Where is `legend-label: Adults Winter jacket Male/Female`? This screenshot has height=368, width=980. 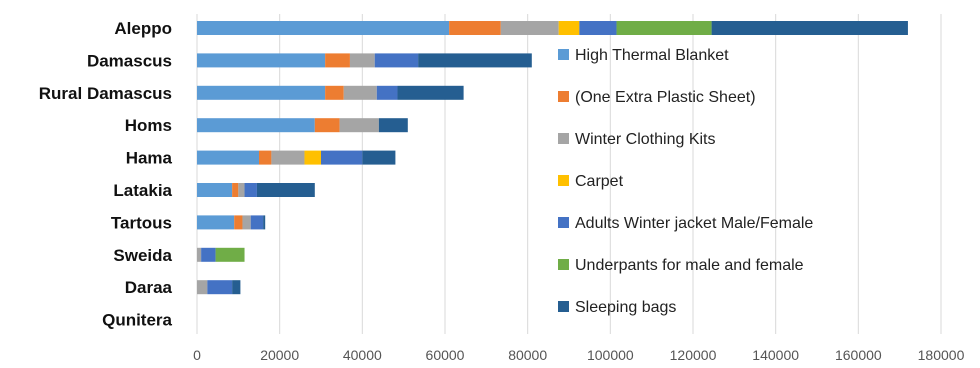
legend-label: Adults Winter jacket Male/Female is located at coordinates (694, 223).